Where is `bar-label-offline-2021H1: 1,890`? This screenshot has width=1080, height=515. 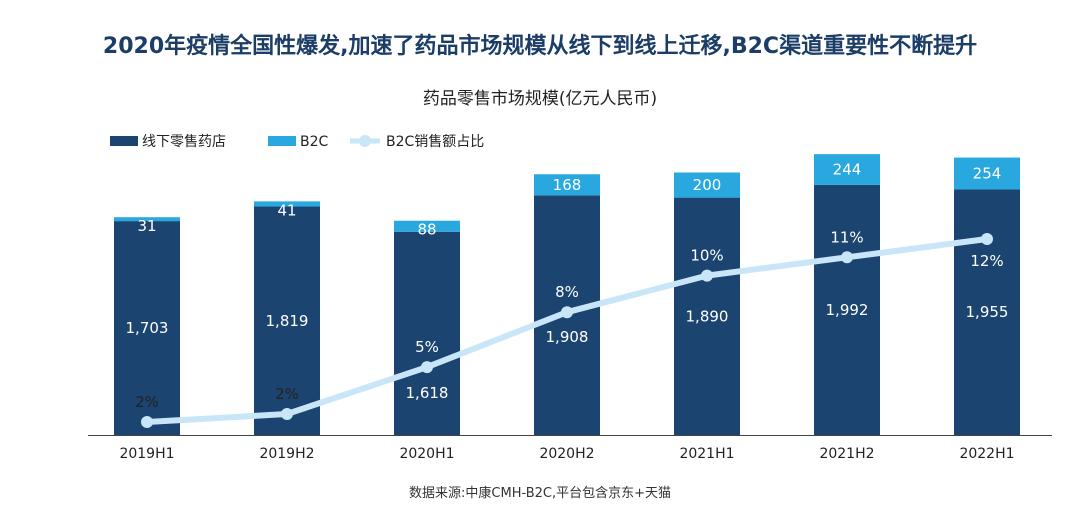
bar-label-offline-2021H1: 1,890 is located at coordinates (707, 316).